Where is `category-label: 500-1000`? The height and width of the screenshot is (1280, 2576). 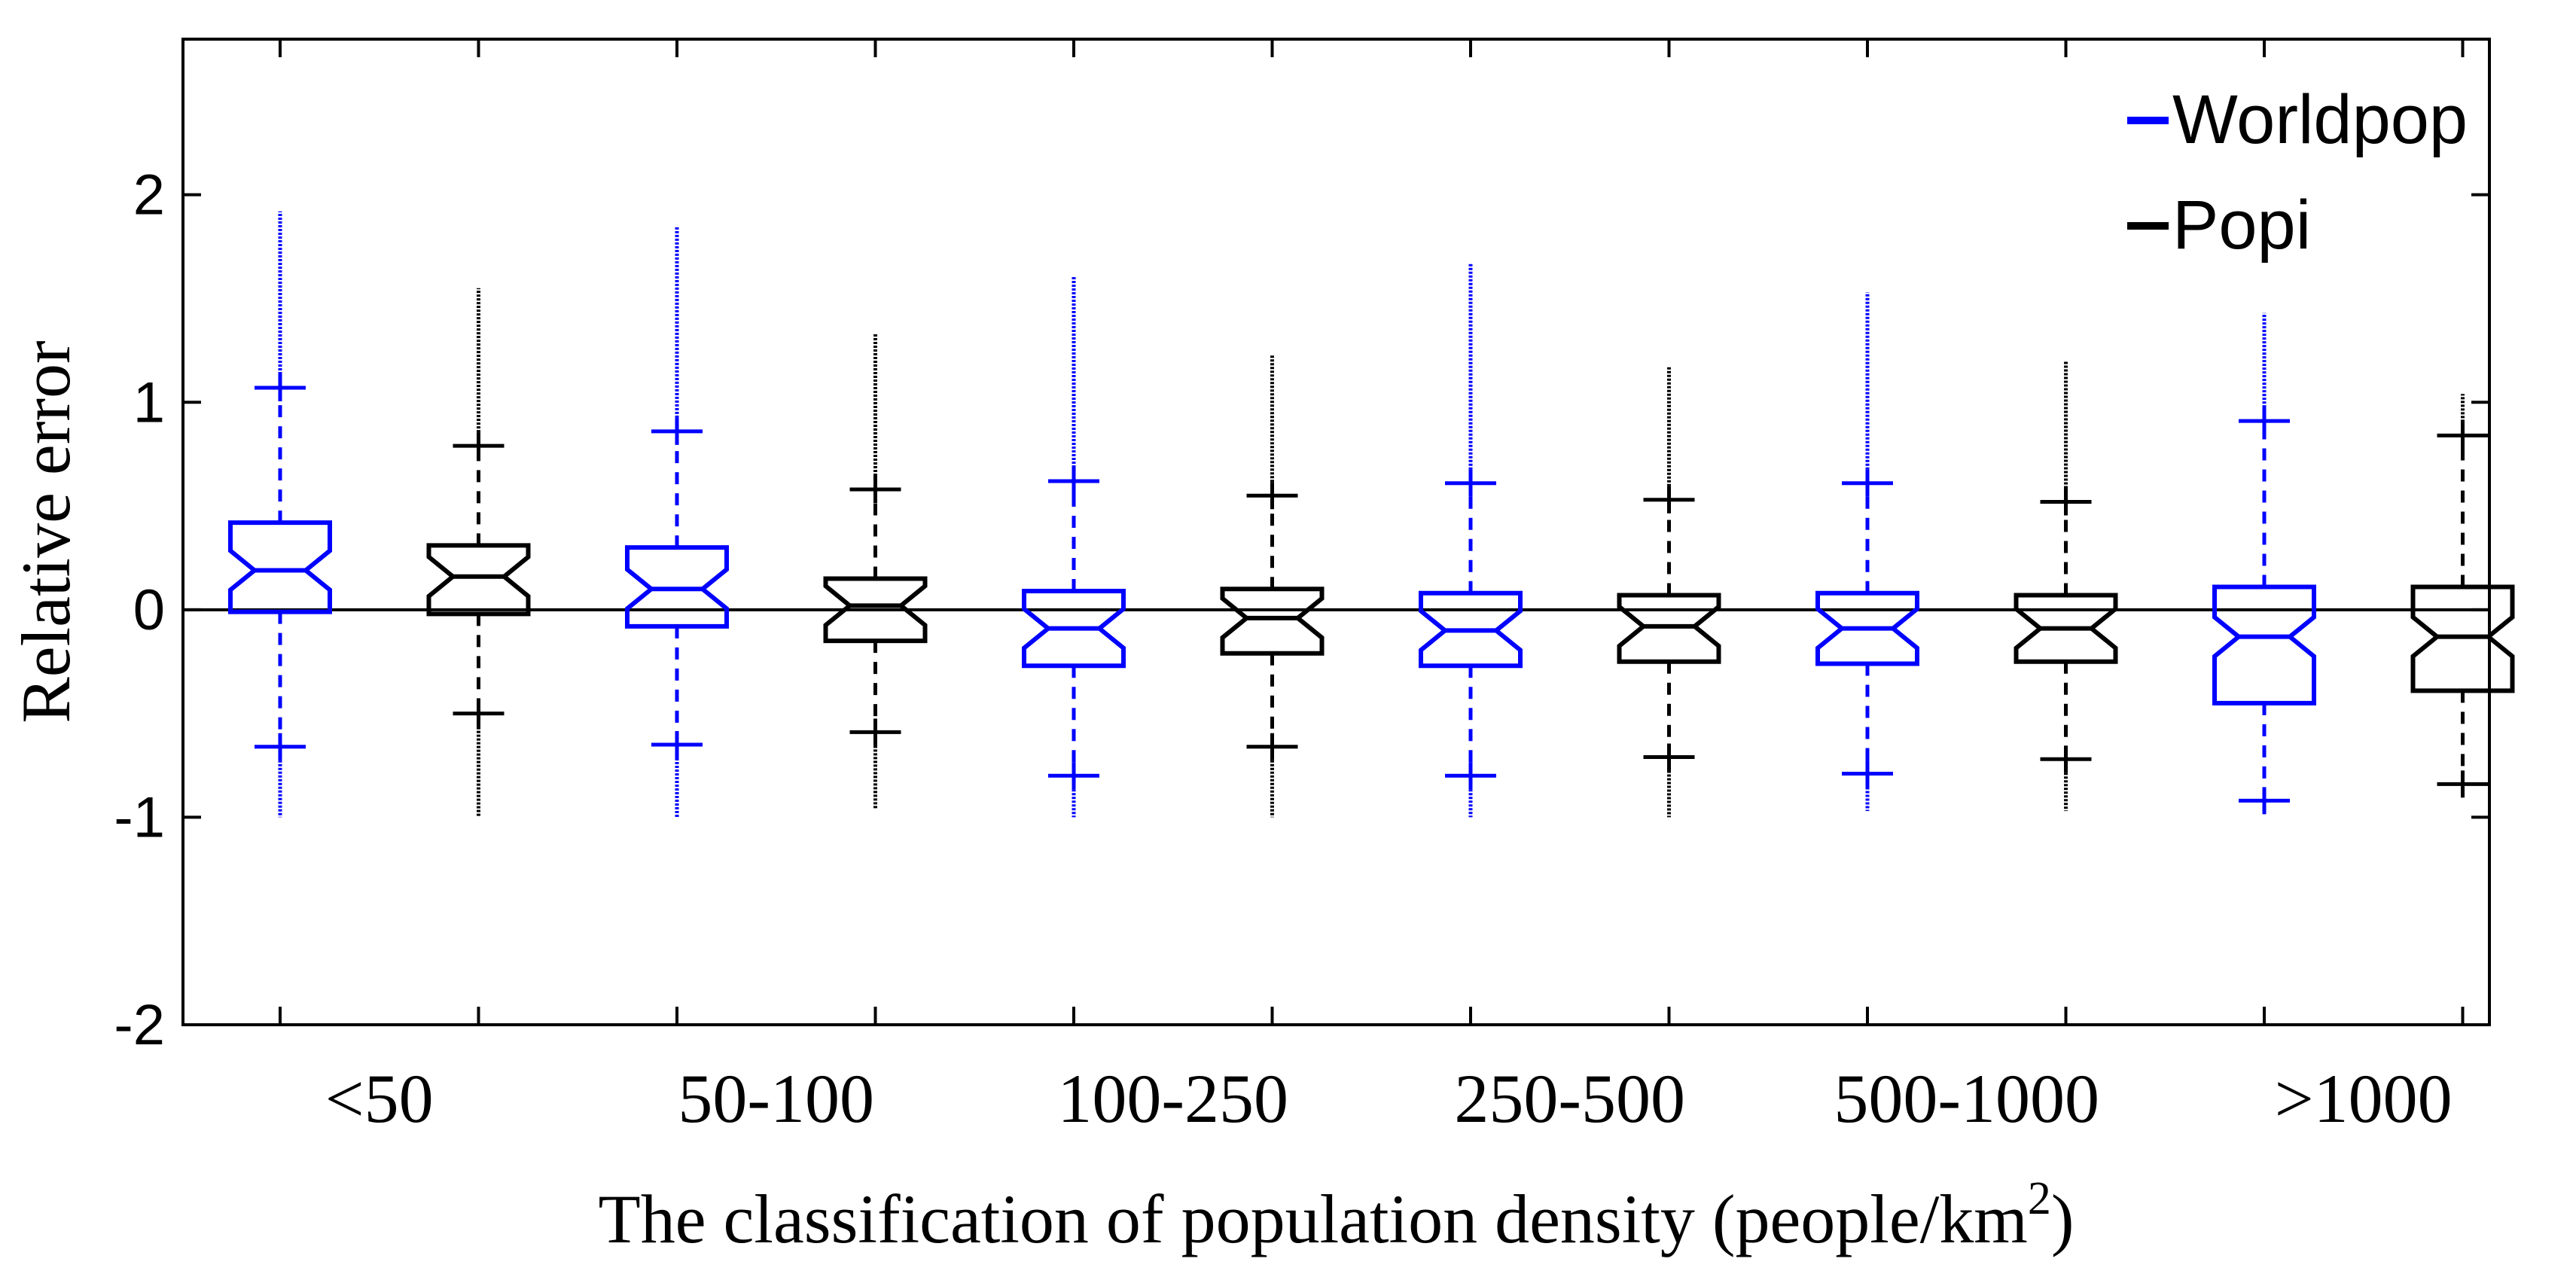
category-label: 500-1000 is located at coordinates (1966, 1098).